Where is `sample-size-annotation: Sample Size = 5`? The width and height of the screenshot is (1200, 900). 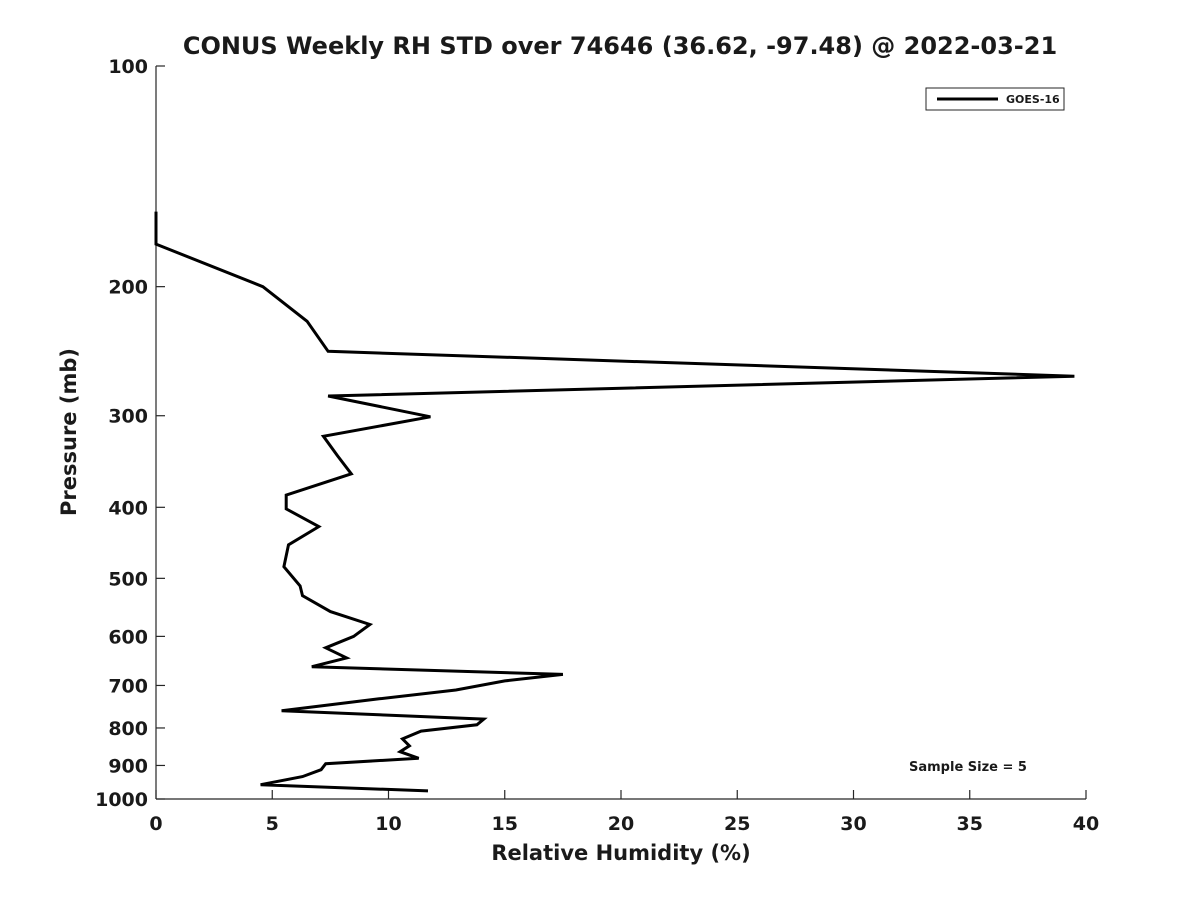 sample-size-annotation: Sample Size = 5 is located at coordinates (968, 767).